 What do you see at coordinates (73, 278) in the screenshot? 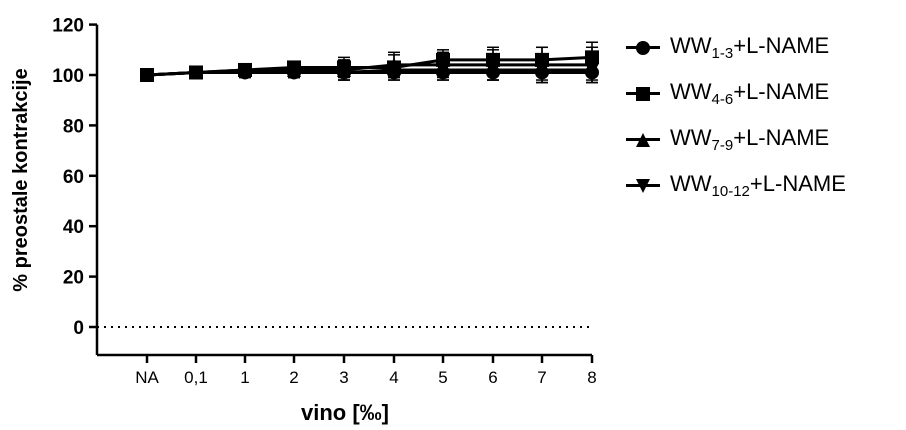
I see `y-tick-label: 20` at bounding box center [73, 278].